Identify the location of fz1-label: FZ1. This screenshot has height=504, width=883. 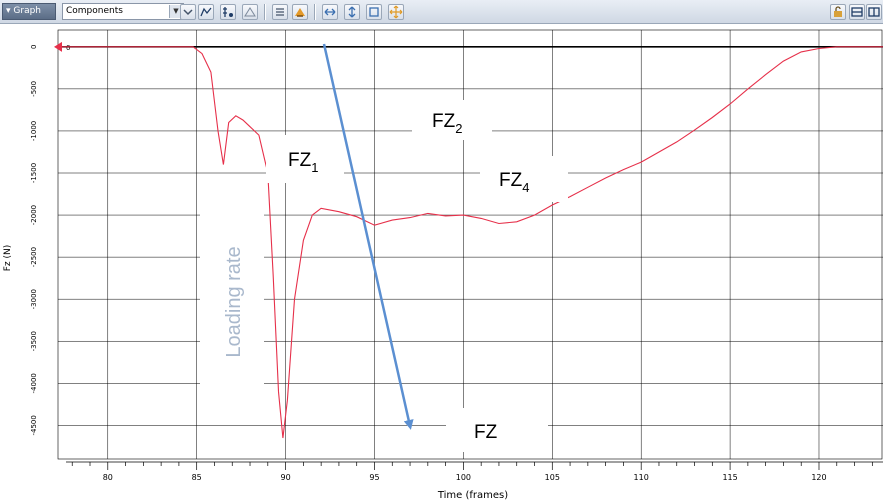
(303, 162).